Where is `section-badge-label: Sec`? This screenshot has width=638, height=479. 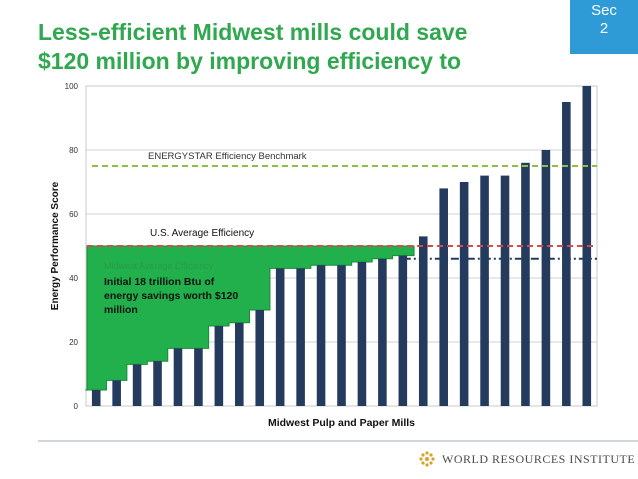
section-badge-label: Sec is located at coordinates (604, 10).